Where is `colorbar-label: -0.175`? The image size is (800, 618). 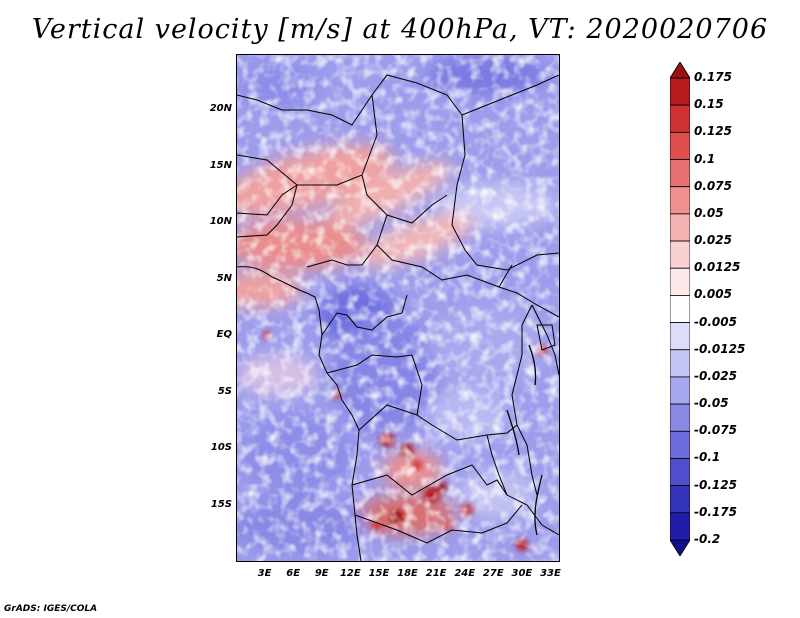 colorbar-label: -0.175 is located at coordinates (715, 511).